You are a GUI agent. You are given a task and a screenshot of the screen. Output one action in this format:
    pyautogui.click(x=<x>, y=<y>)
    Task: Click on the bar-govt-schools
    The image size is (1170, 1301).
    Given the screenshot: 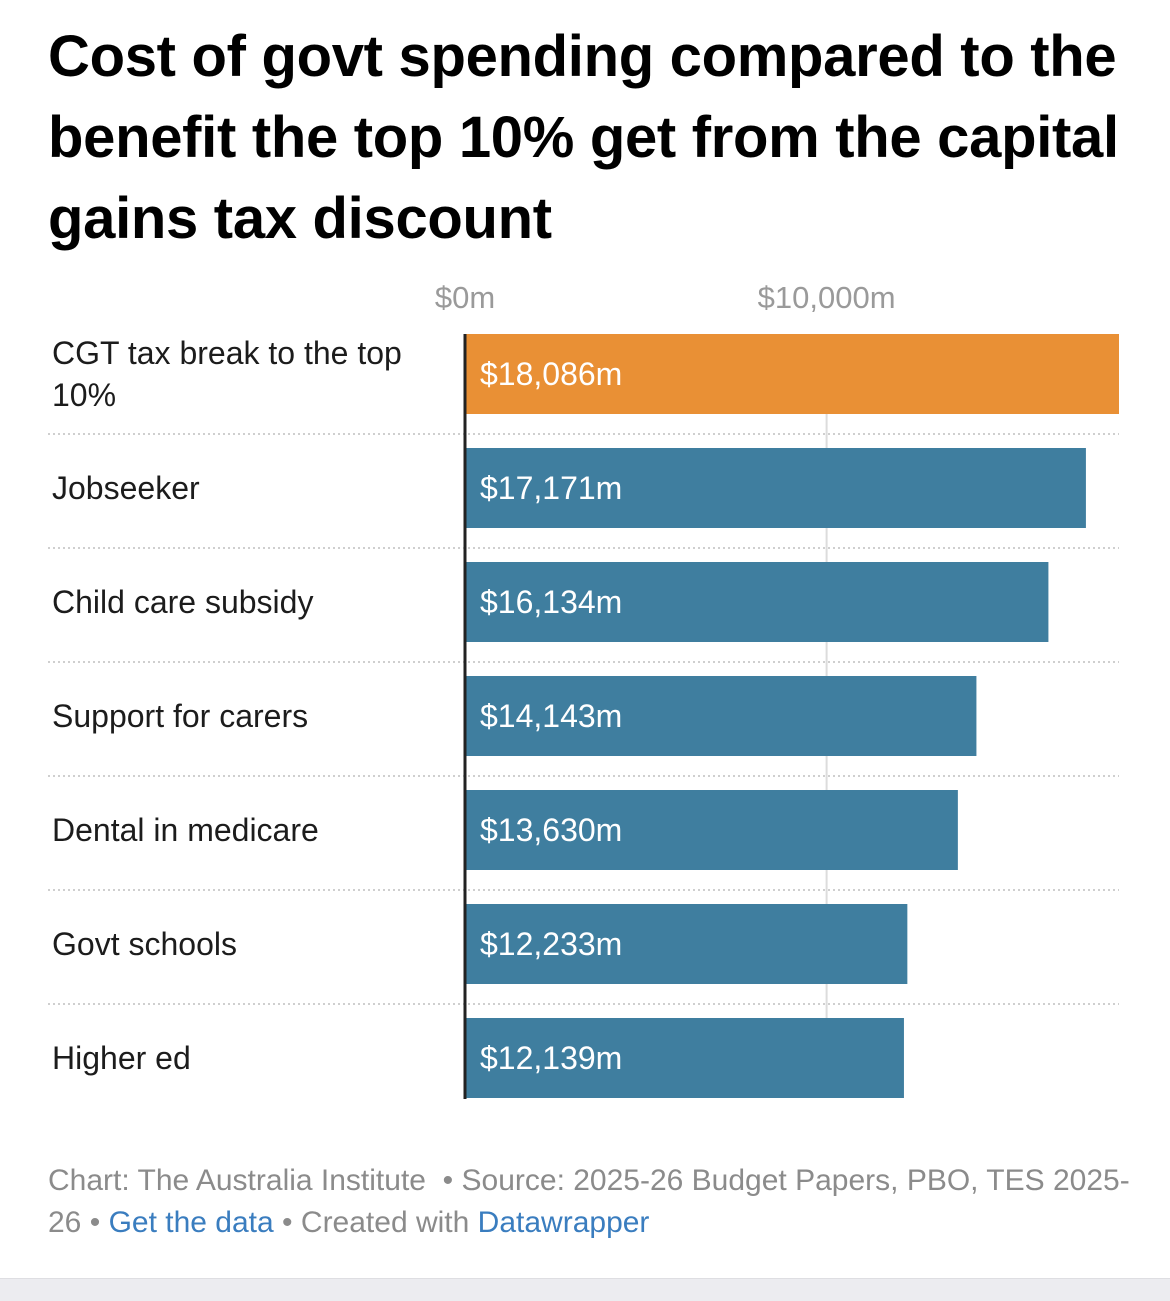 What is the action you would take?
    pyautogui.click(x=686, y=944)
    